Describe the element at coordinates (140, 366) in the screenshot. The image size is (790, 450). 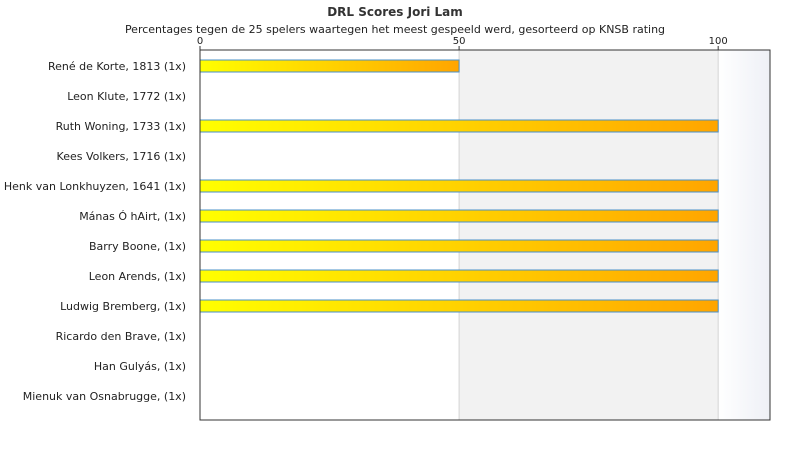
I see `category-label: Han Gulyás, (1x)` at that location.